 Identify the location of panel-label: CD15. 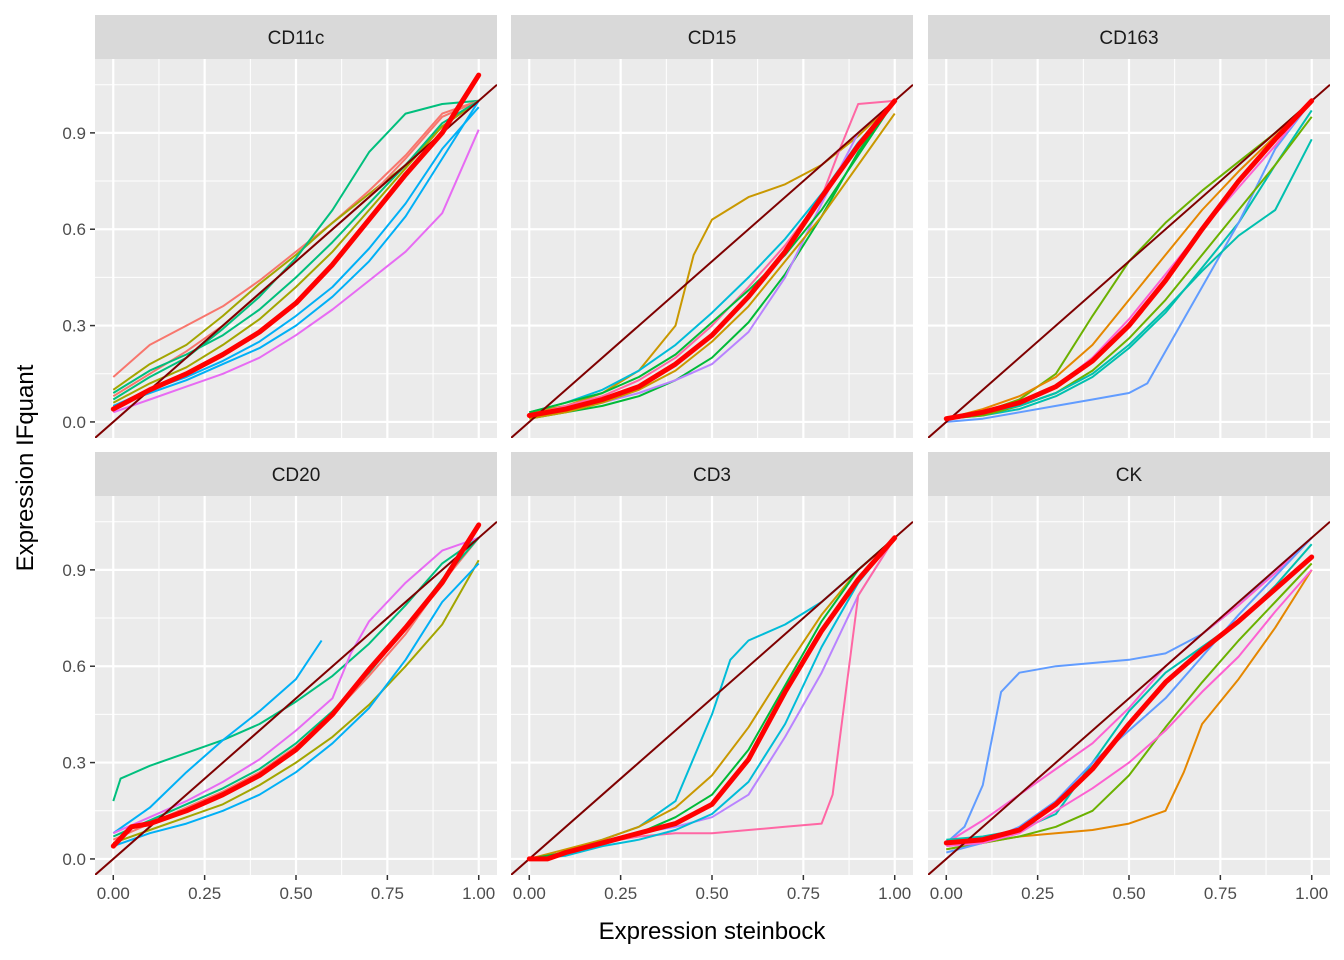
(712, 38).